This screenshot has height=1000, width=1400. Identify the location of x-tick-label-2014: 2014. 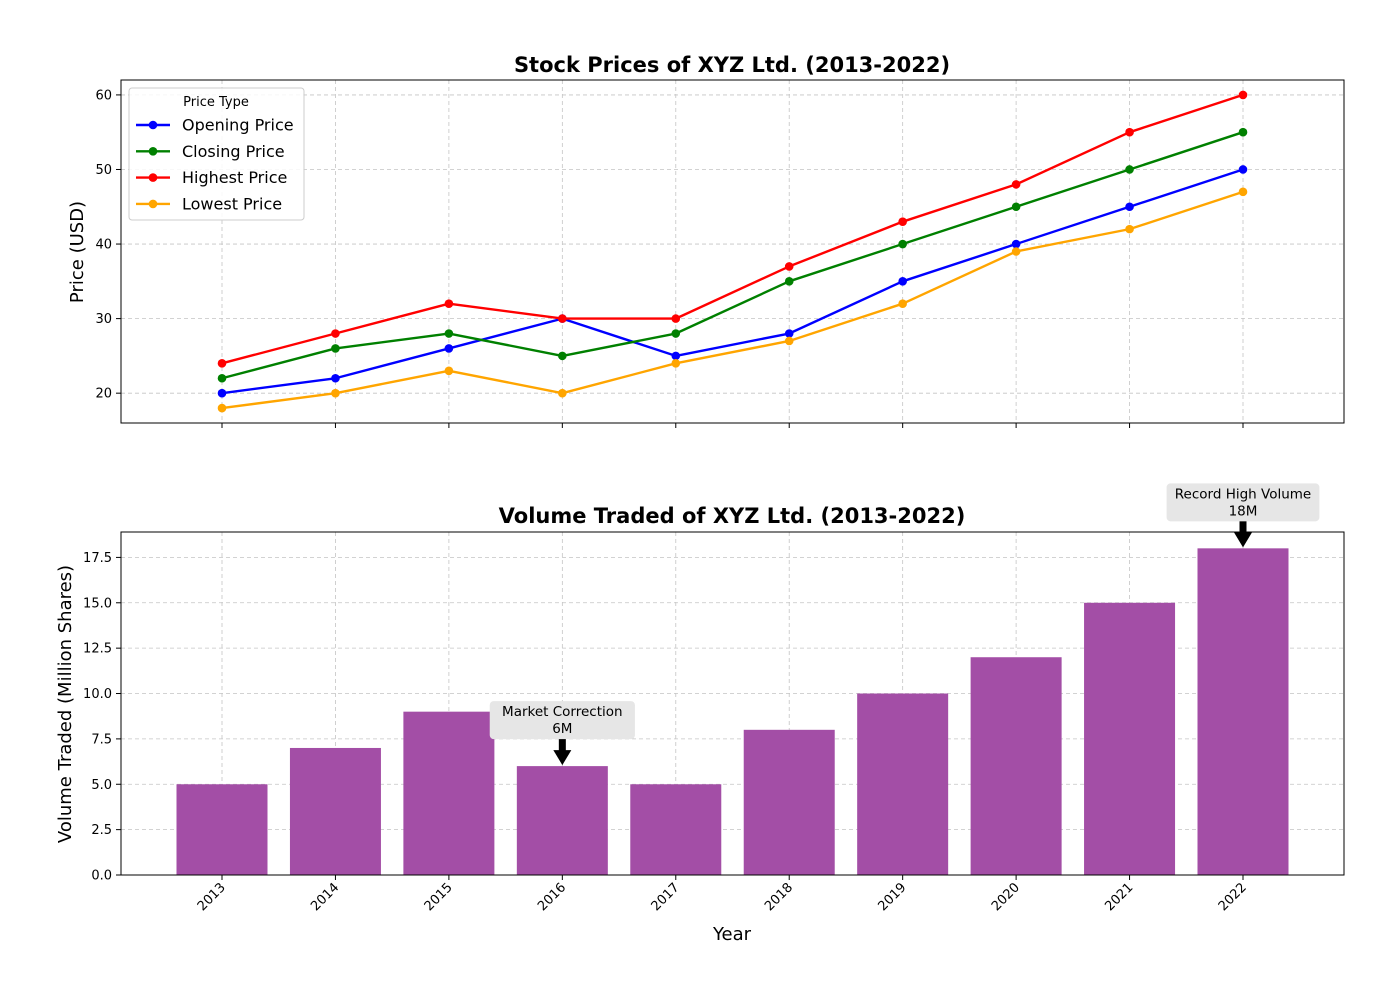
(325, 897).